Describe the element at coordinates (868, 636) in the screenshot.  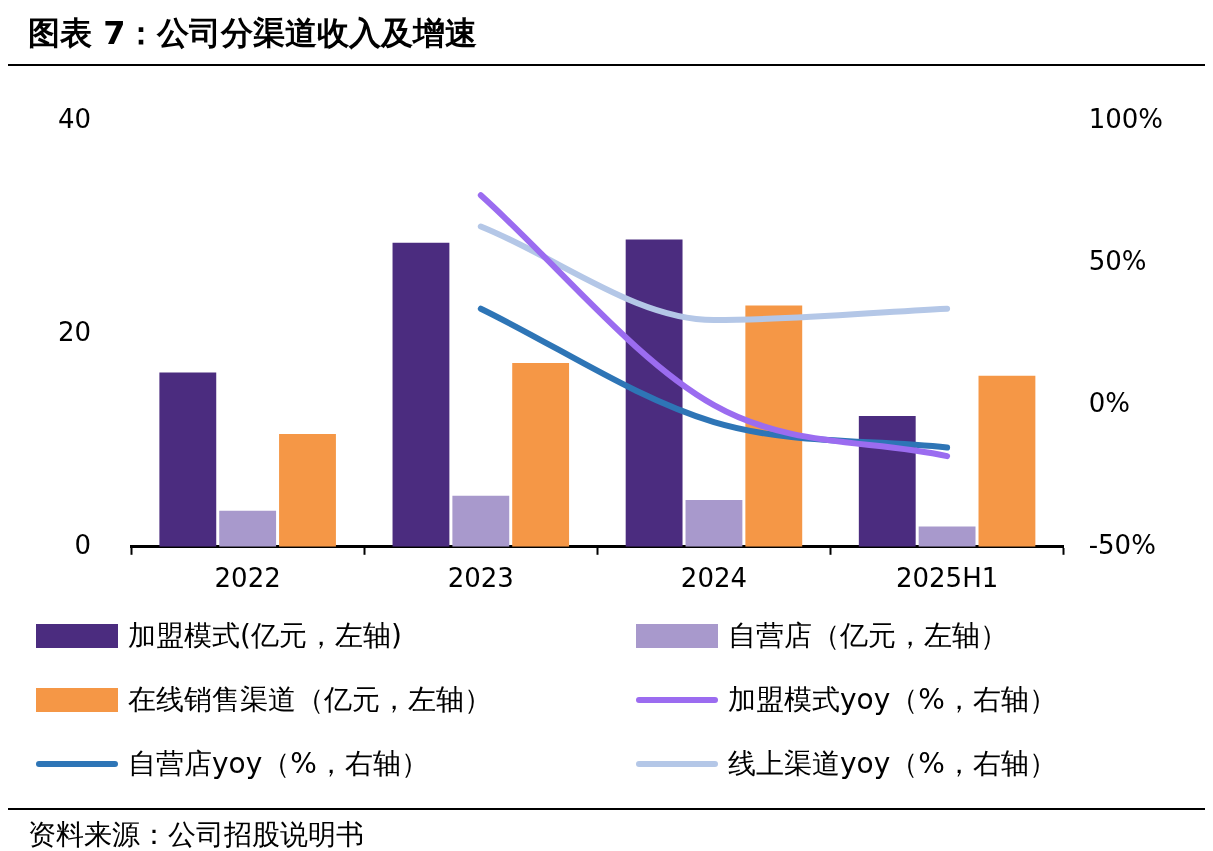
I see `legend-label: 自营店（亿元，左轴）` at that location.